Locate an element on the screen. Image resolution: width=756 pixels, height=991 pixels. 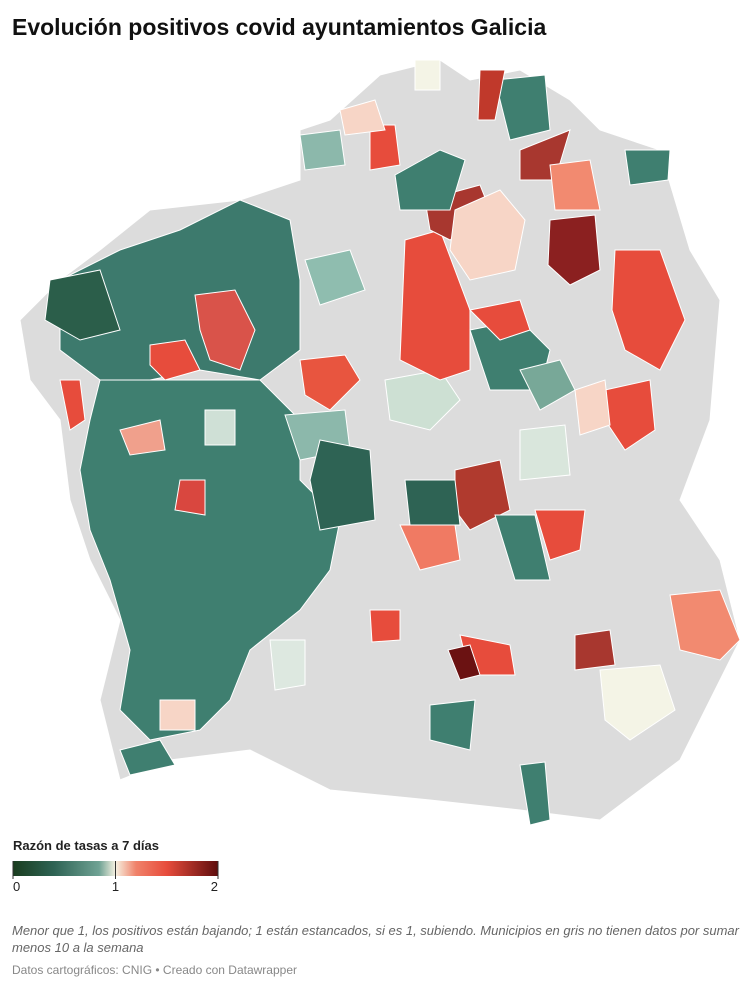
legend-title: Razón de tasas a 7 días is located at coordinates (86, 845).